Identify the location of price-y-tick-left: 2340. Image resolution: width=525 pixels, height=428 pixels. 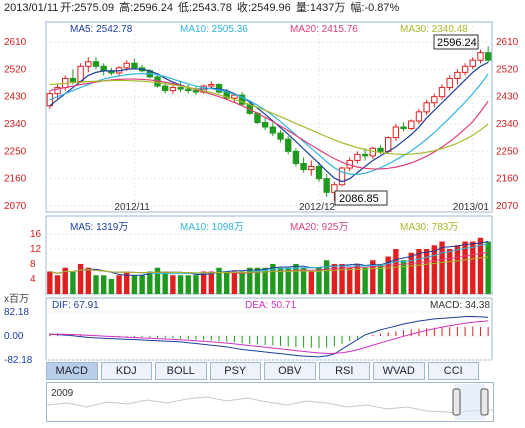
(15, 124).